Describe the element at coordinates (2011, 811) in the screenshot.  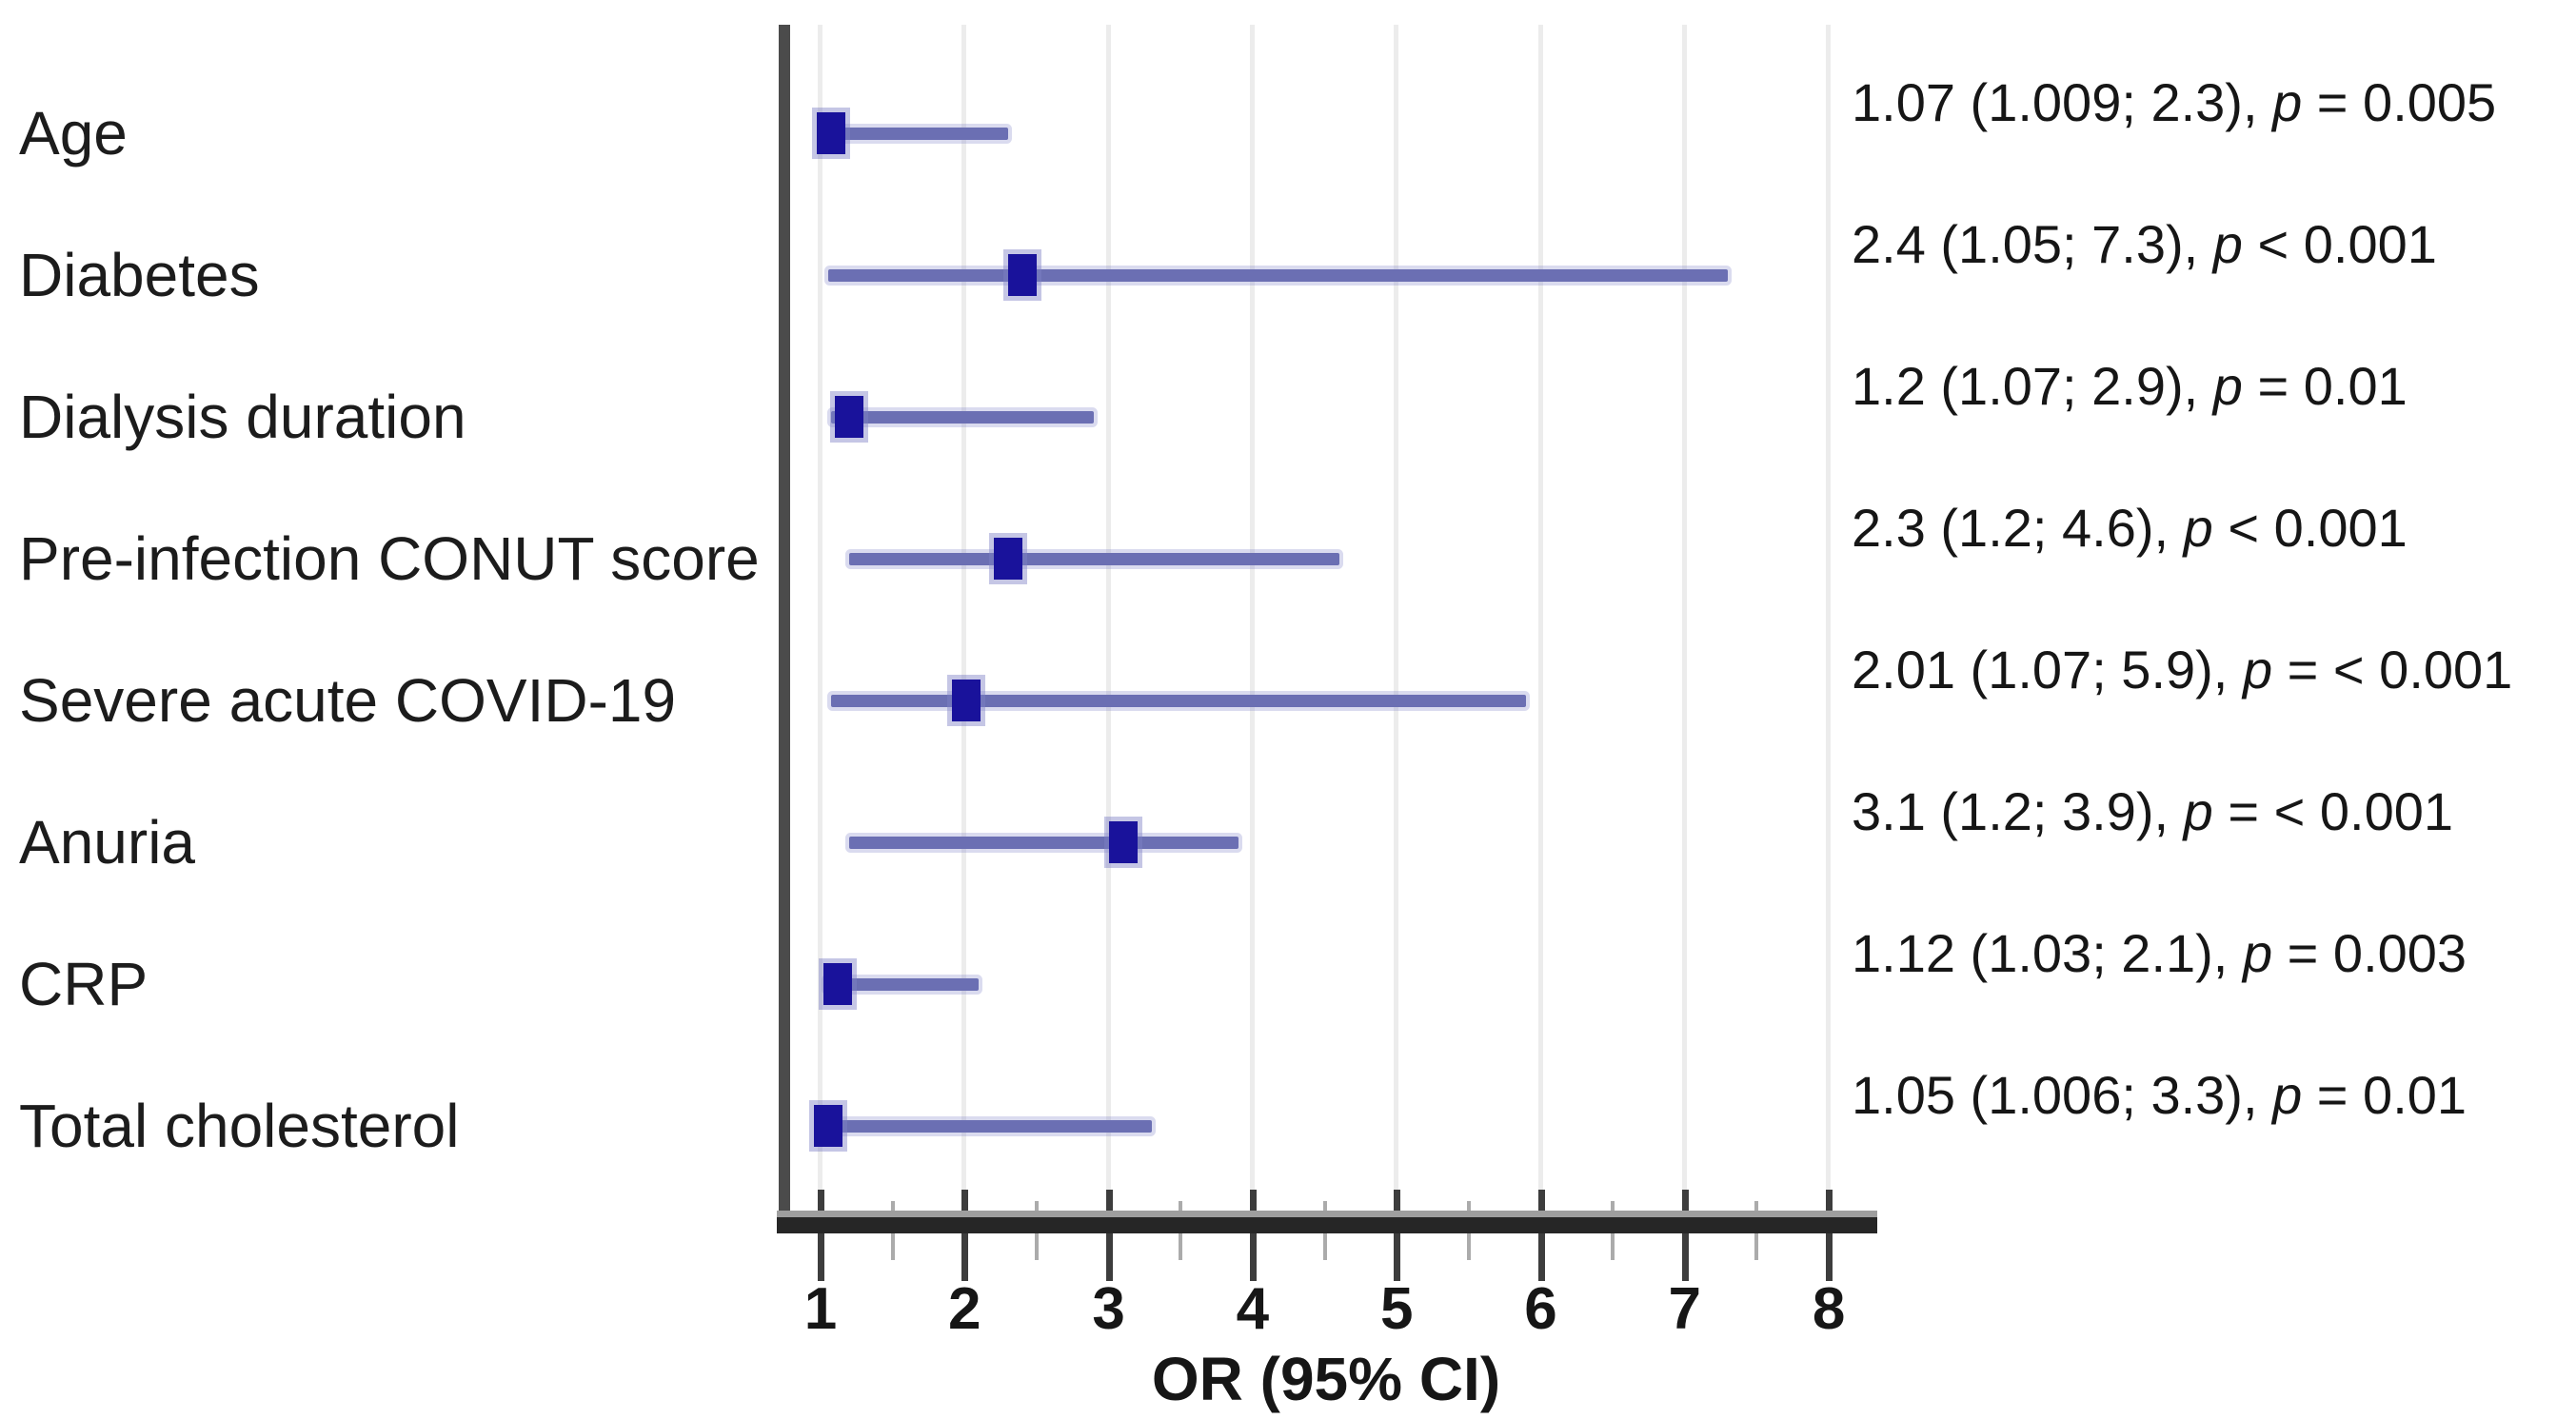
I see `estimate-text: 3.1 (1.2; 3.9),` at that location.